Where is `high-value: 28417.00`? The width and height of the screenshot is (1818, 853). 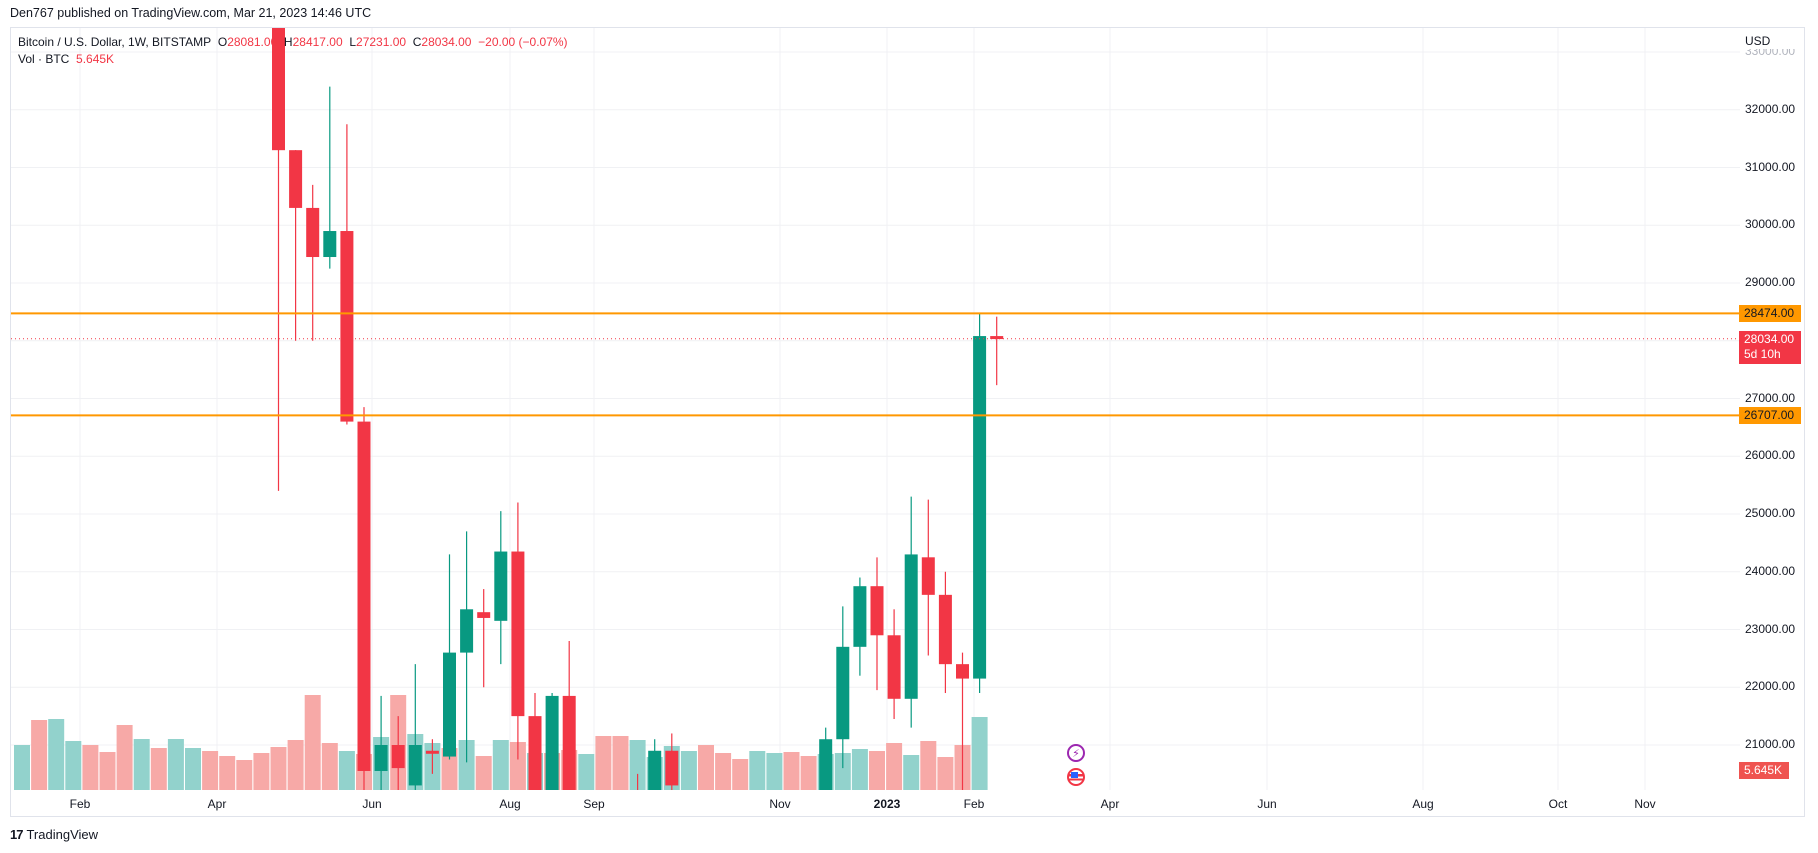
high-value: 28417.00 is located at coordinates (317, 42).